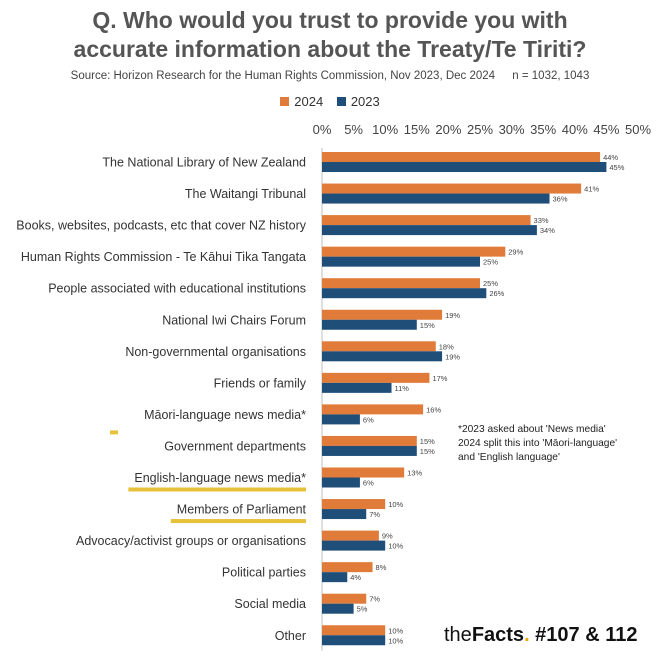  Describe the element at coordinates (480, 129) in the screenshot. I see `x-tick-label: 25%` at that location.